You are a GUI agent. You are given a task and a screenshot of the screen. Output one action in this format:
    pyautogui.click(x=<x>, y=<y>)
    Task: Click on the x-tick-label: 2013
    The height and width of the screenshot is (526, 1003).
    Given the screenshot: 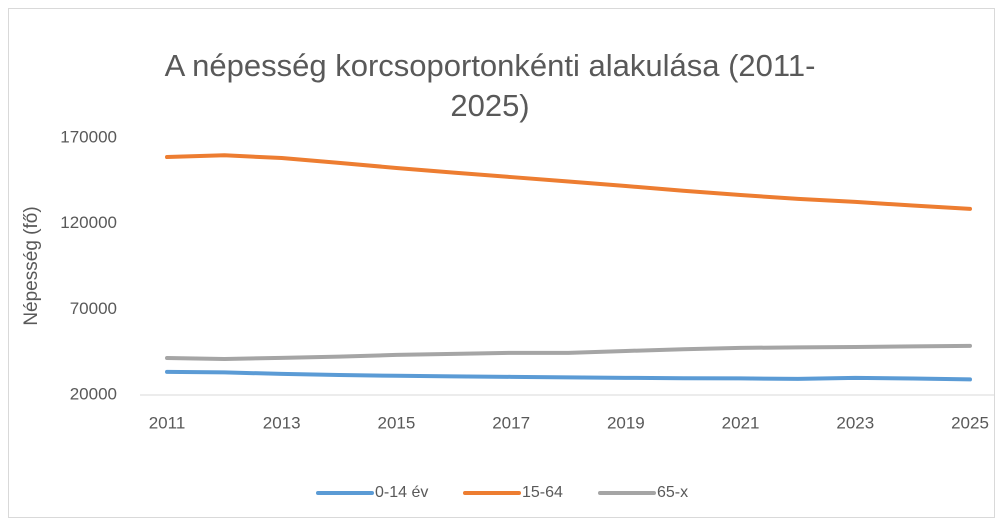 What is the action you would take?
    pyautogui.click(x=282, y=422)
    